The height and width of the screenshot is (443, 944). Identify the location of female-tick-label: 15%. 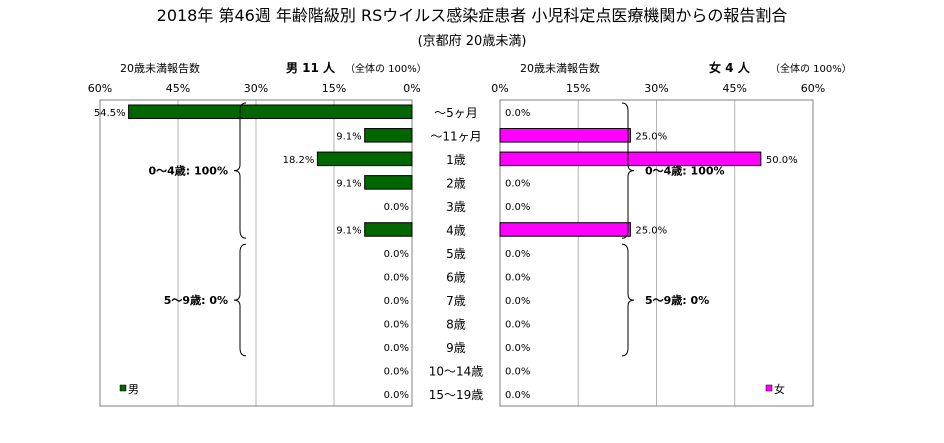
(578, 88).